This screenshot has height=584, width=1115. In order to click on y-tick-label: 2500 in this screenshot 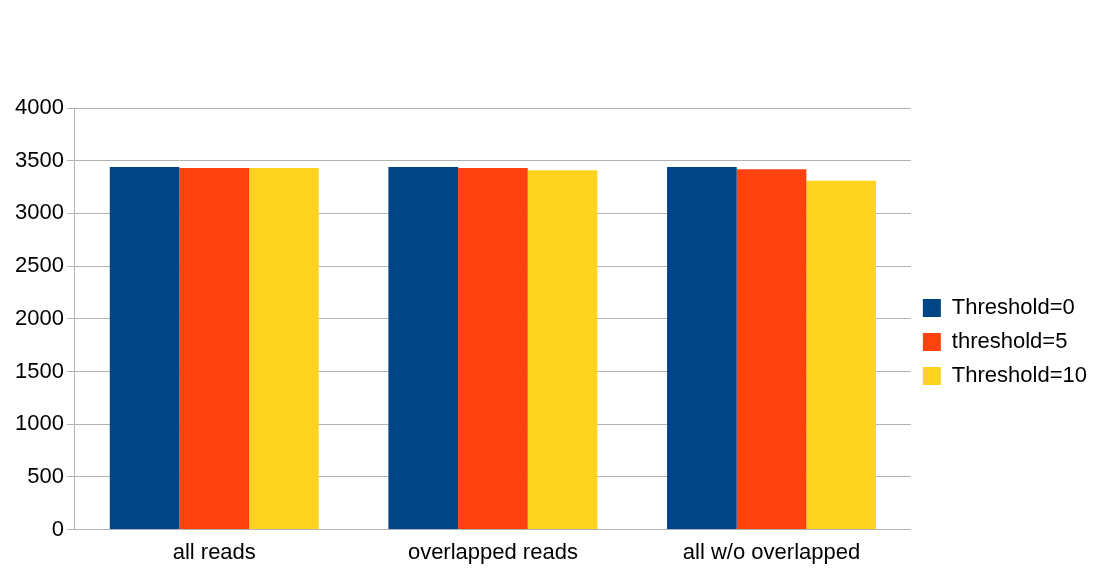, I will do `click(39, 265)`.